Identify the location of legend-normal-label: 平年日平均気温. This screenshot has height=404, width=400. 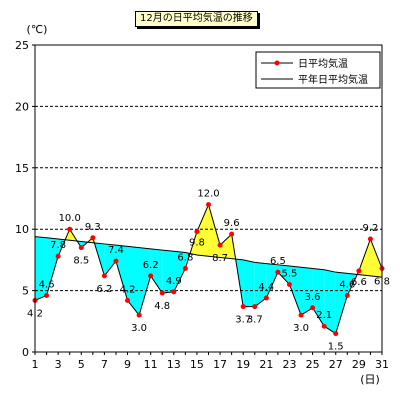
(333, 79).